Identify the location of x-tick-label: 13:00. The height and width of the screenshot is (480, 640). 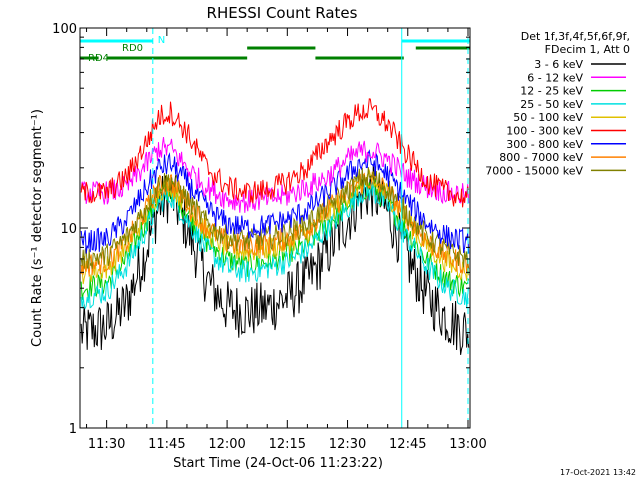
(467, 444).